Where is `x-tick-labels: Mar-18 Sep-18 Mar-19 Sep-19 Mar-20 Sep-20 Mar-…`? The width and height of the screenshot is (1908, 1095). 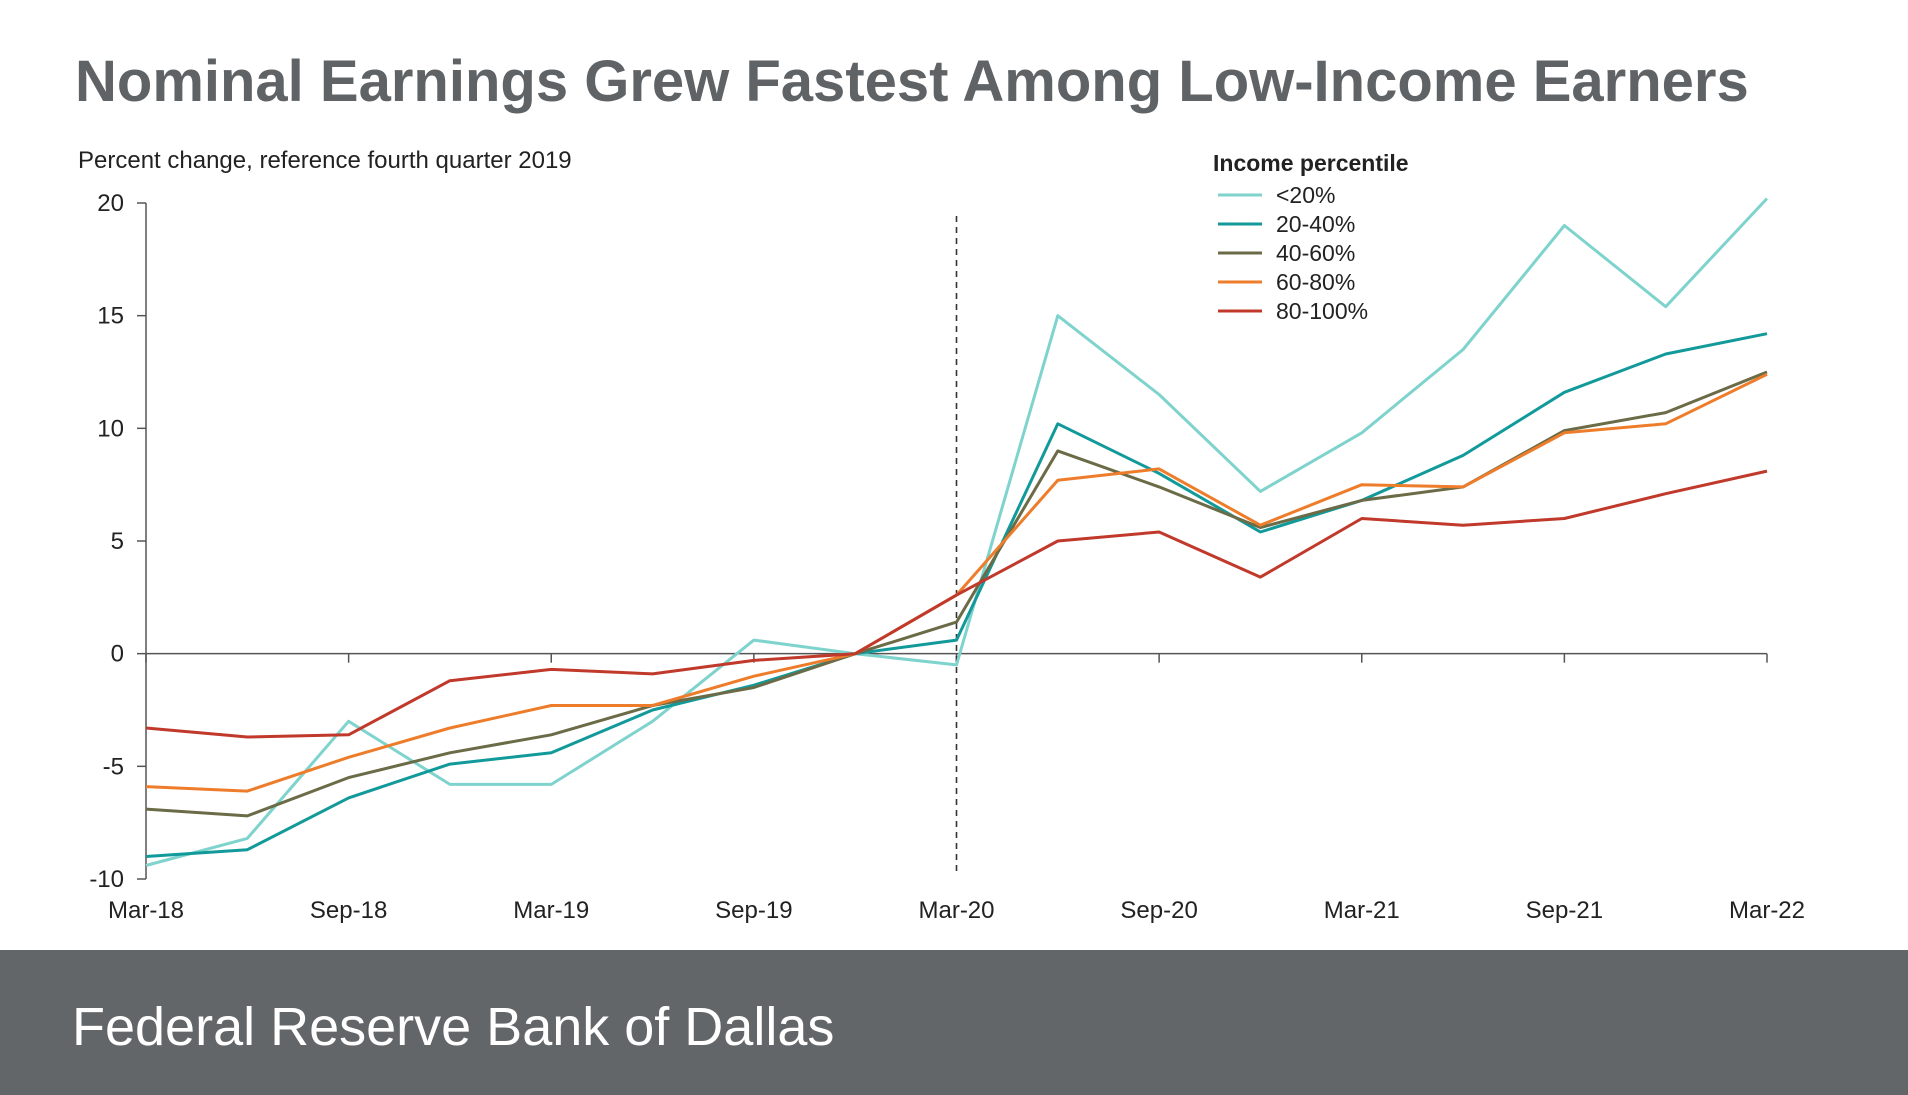
x-tick-labels: Mar-18 Sep-18 Mar-19 Sep-19 Mar-20 Sep-20 Mar-… is located at coordinates (956, 910).